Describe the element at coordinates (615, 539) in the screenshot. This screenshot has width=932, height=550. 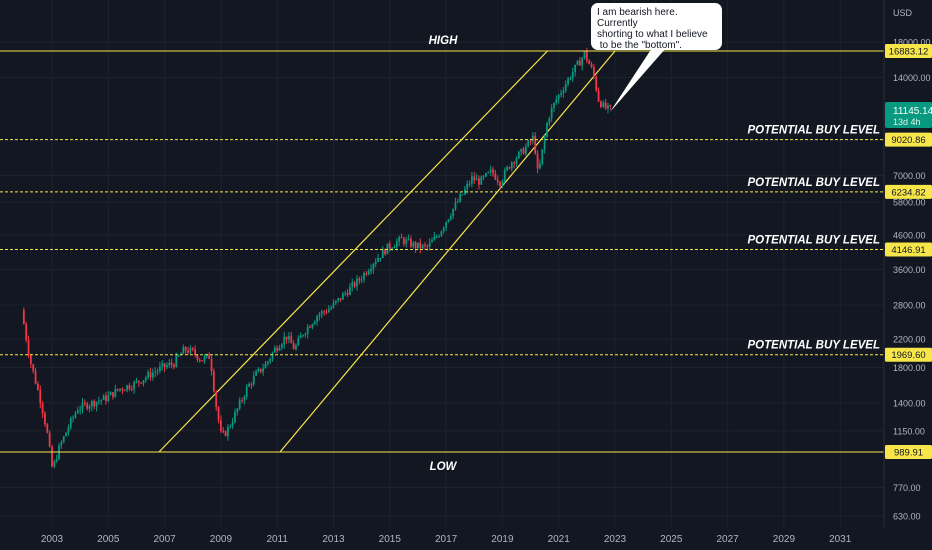
I see `x-tick-label: 2023` at that location.